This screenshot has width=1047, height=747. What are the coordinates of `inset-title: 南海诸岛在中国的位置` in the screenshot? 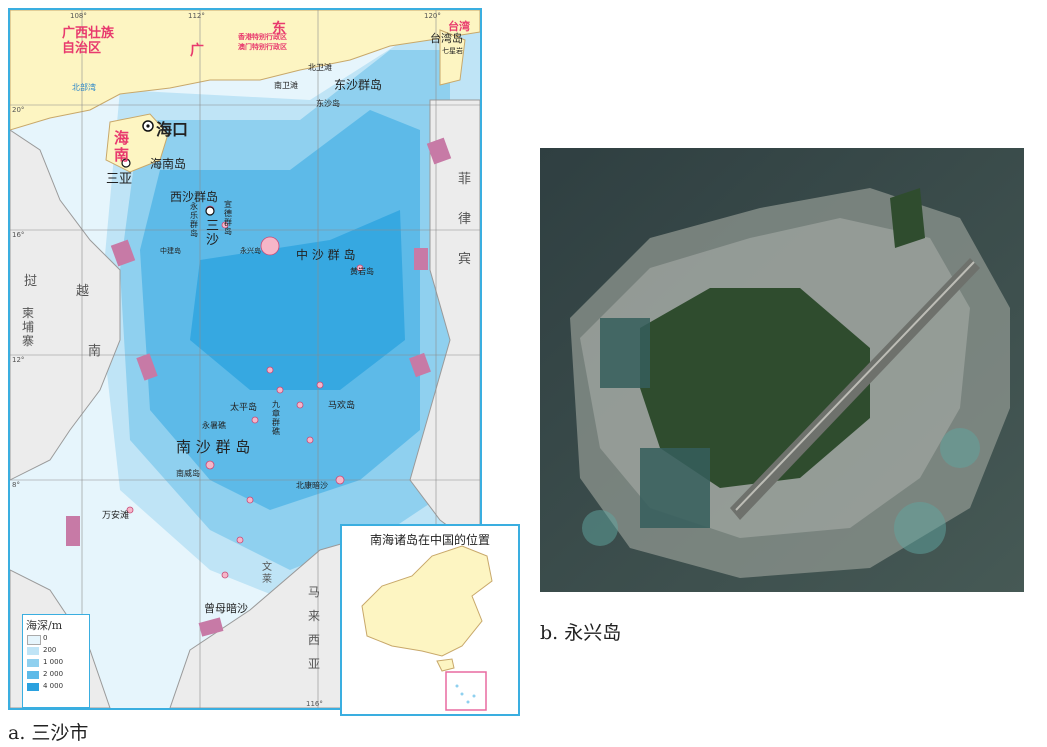 It's located at (429, 540).